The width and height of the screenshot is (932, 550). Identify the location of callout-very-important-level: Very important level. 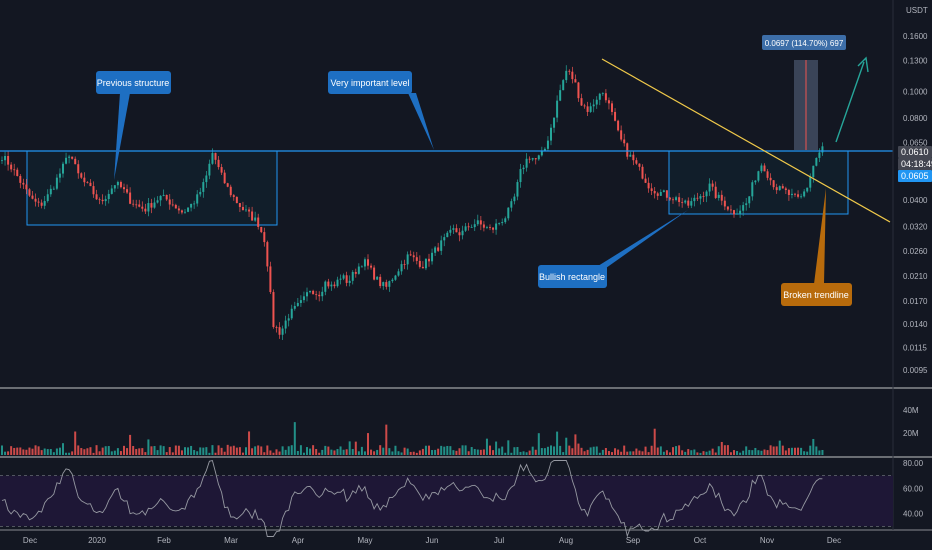
(381, 110).